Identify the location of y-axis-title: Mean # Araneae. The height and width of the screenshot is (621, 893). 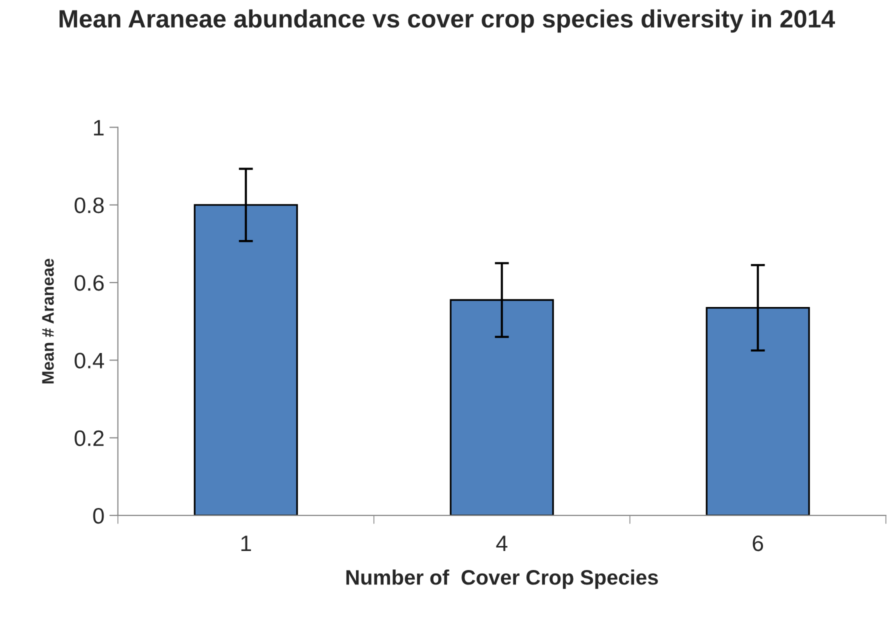
(48, 321).